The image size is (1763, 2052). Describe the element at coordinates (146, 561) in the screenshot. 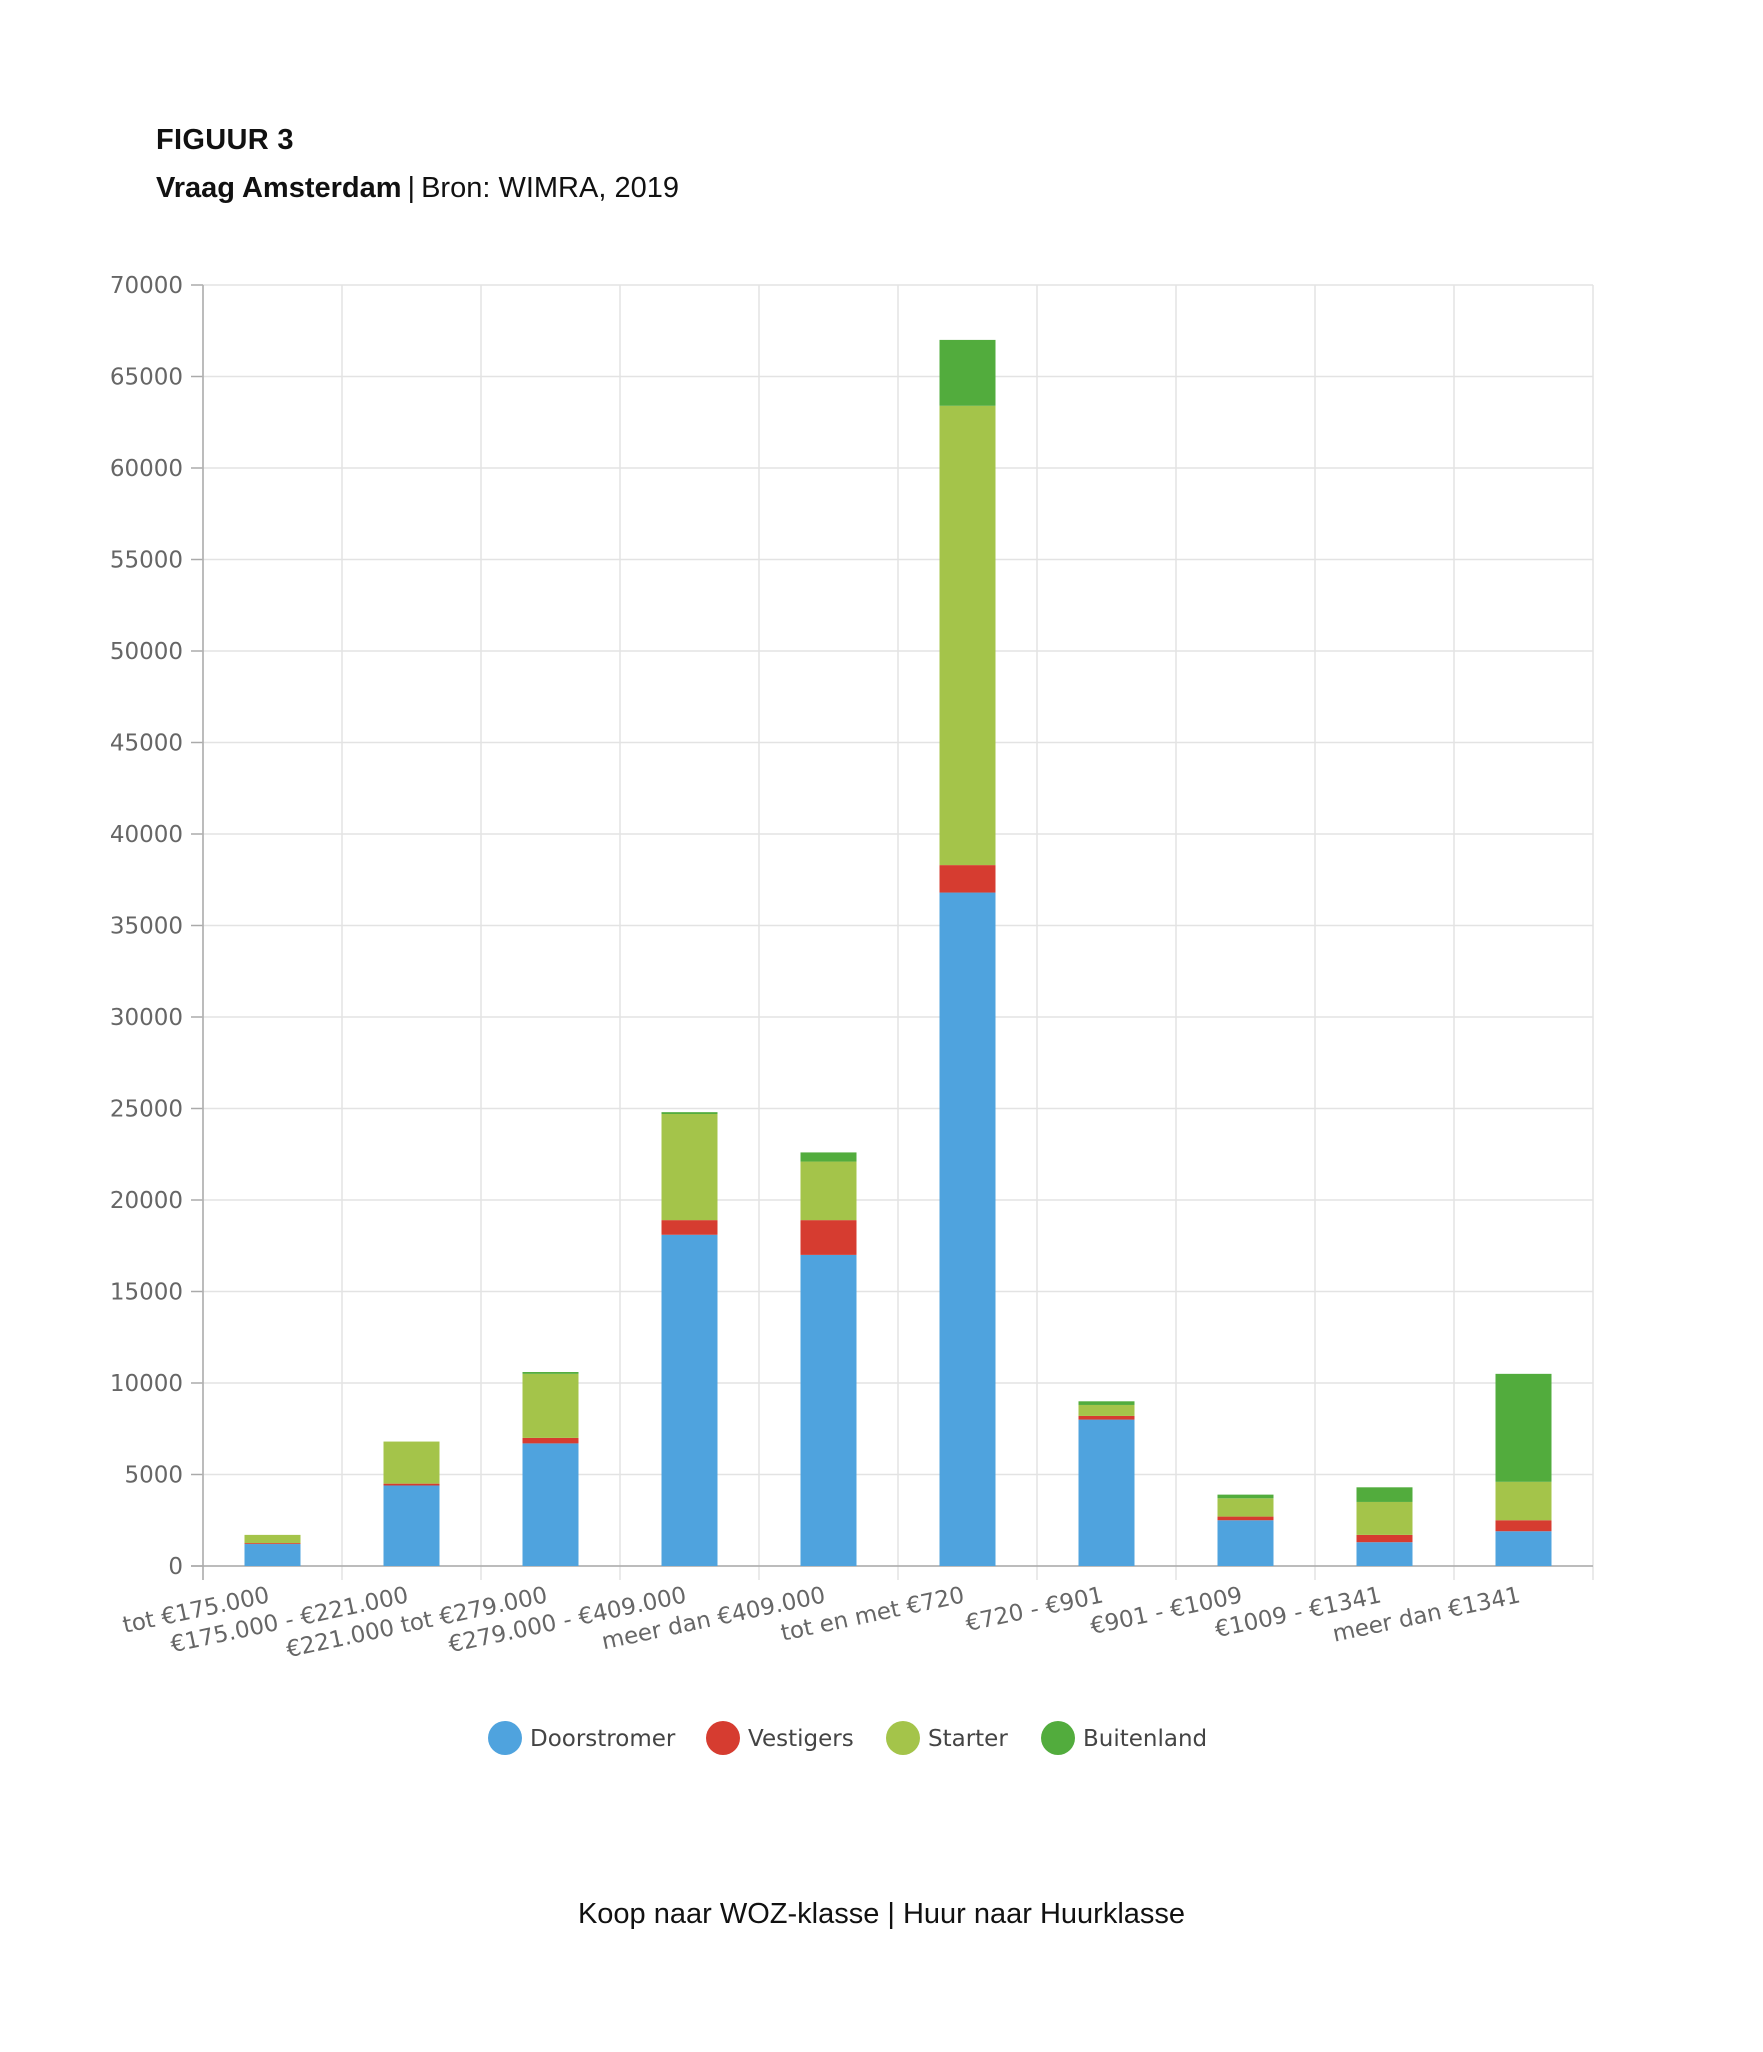

I see `y-tick-label: 55000` at that location.